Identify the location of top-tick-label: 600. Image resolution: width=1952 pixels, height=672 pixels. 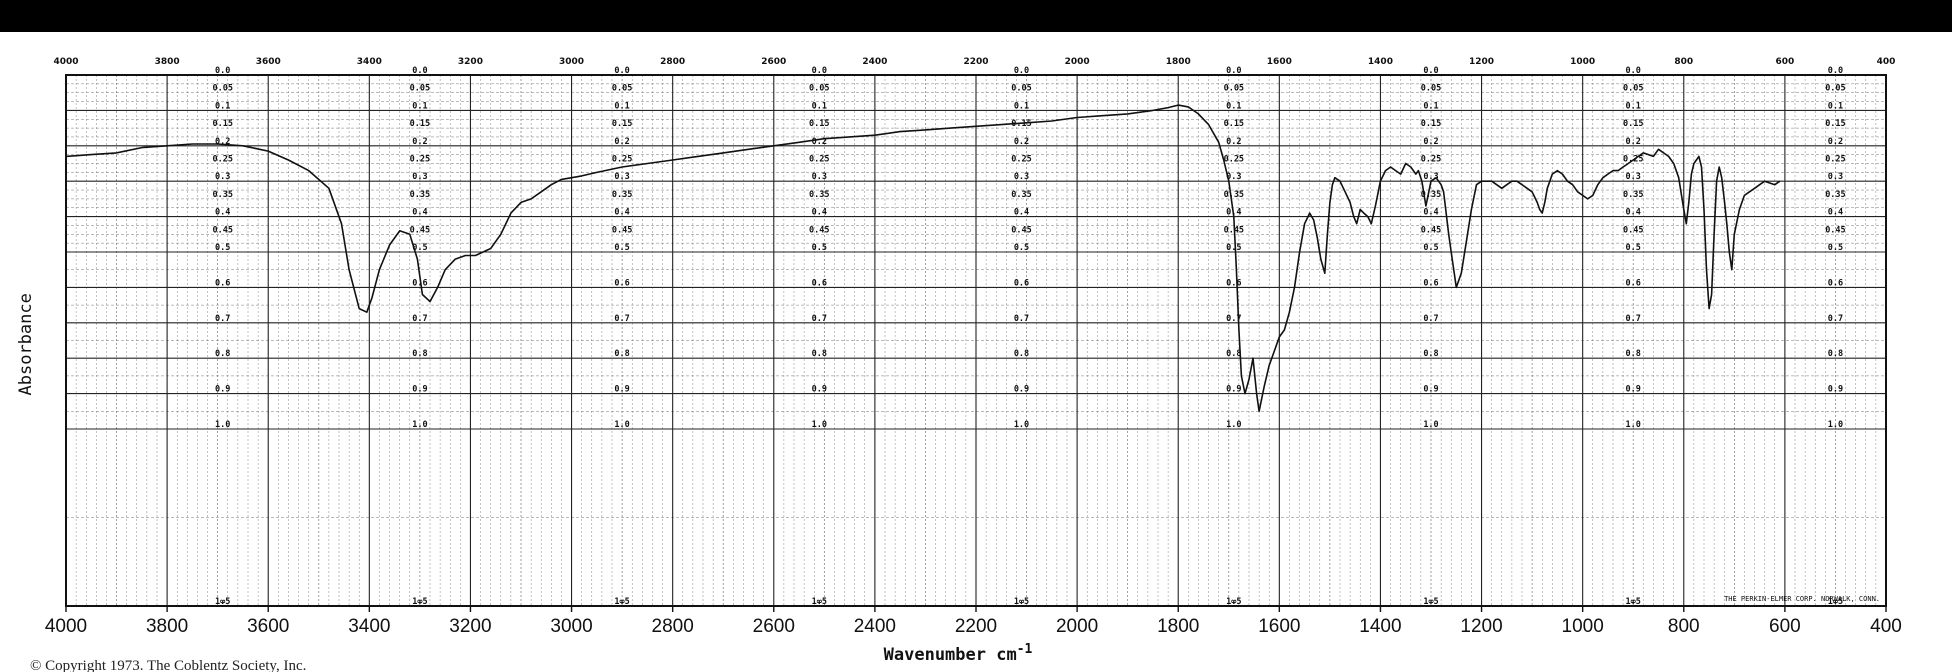
(1784, 62).